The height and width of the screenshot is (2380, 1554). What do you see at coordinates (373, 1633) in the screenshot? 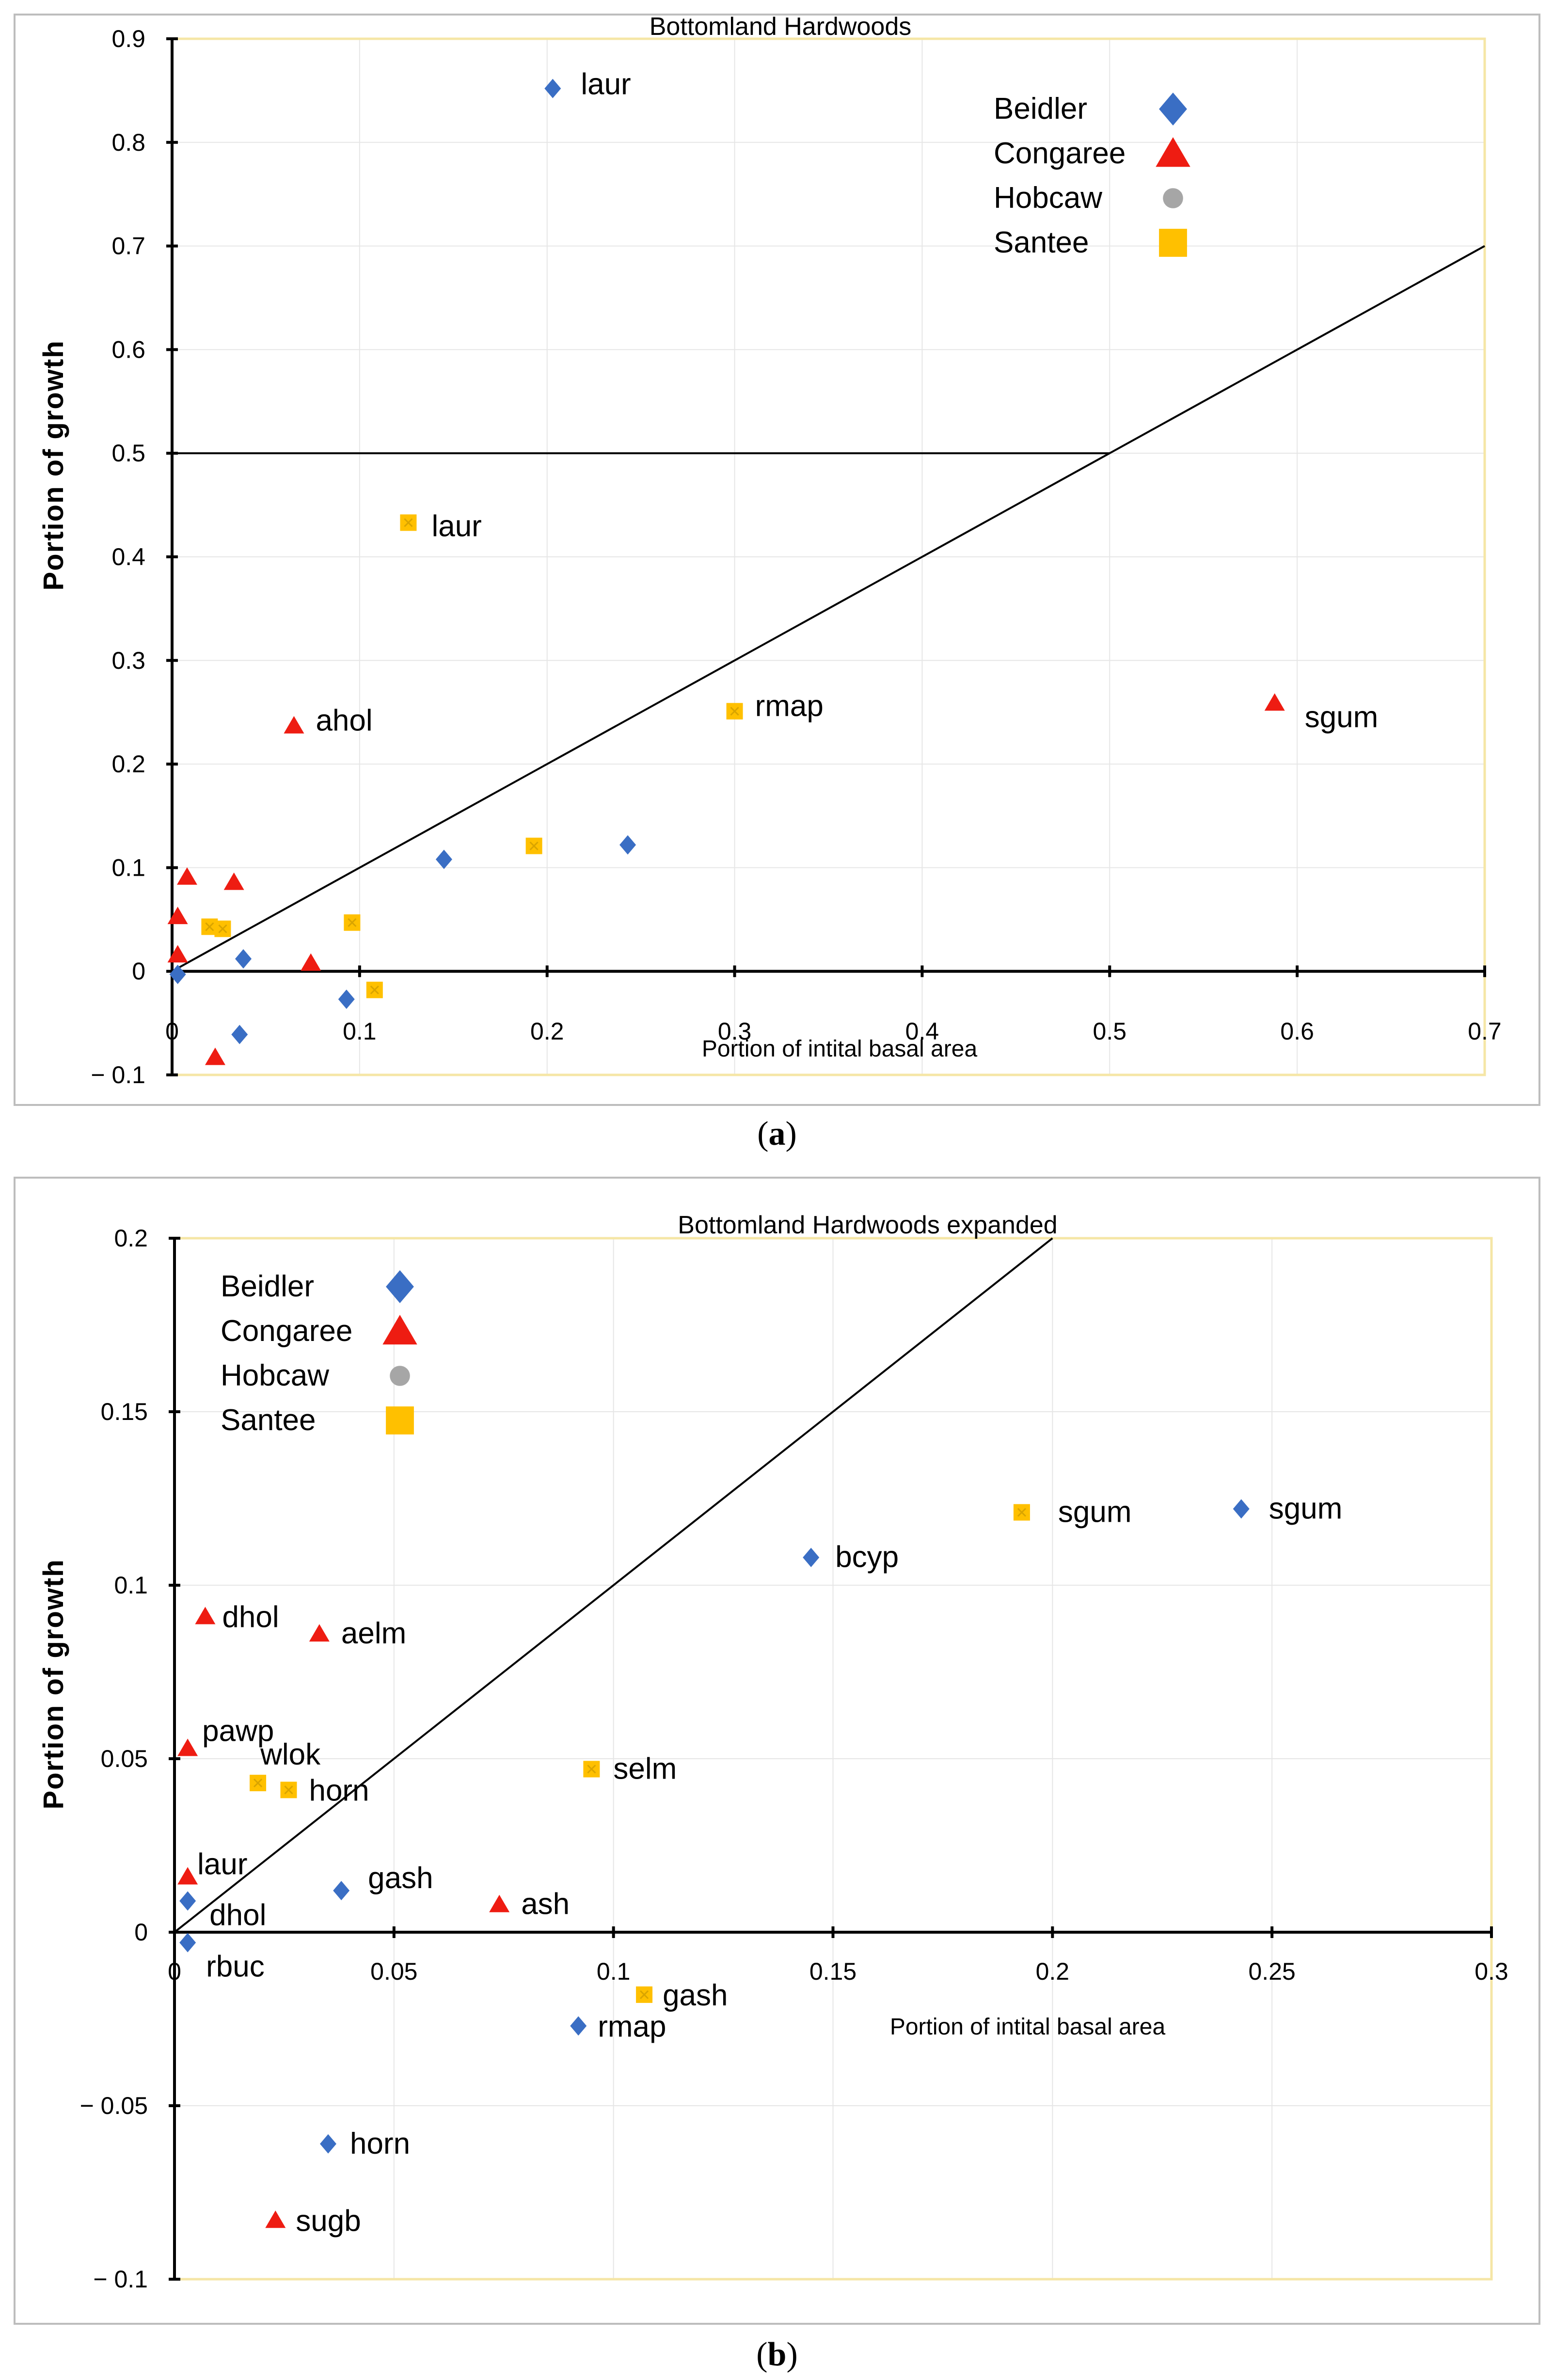
I see `point-label: aelm` at bounding box center [373, 1633].